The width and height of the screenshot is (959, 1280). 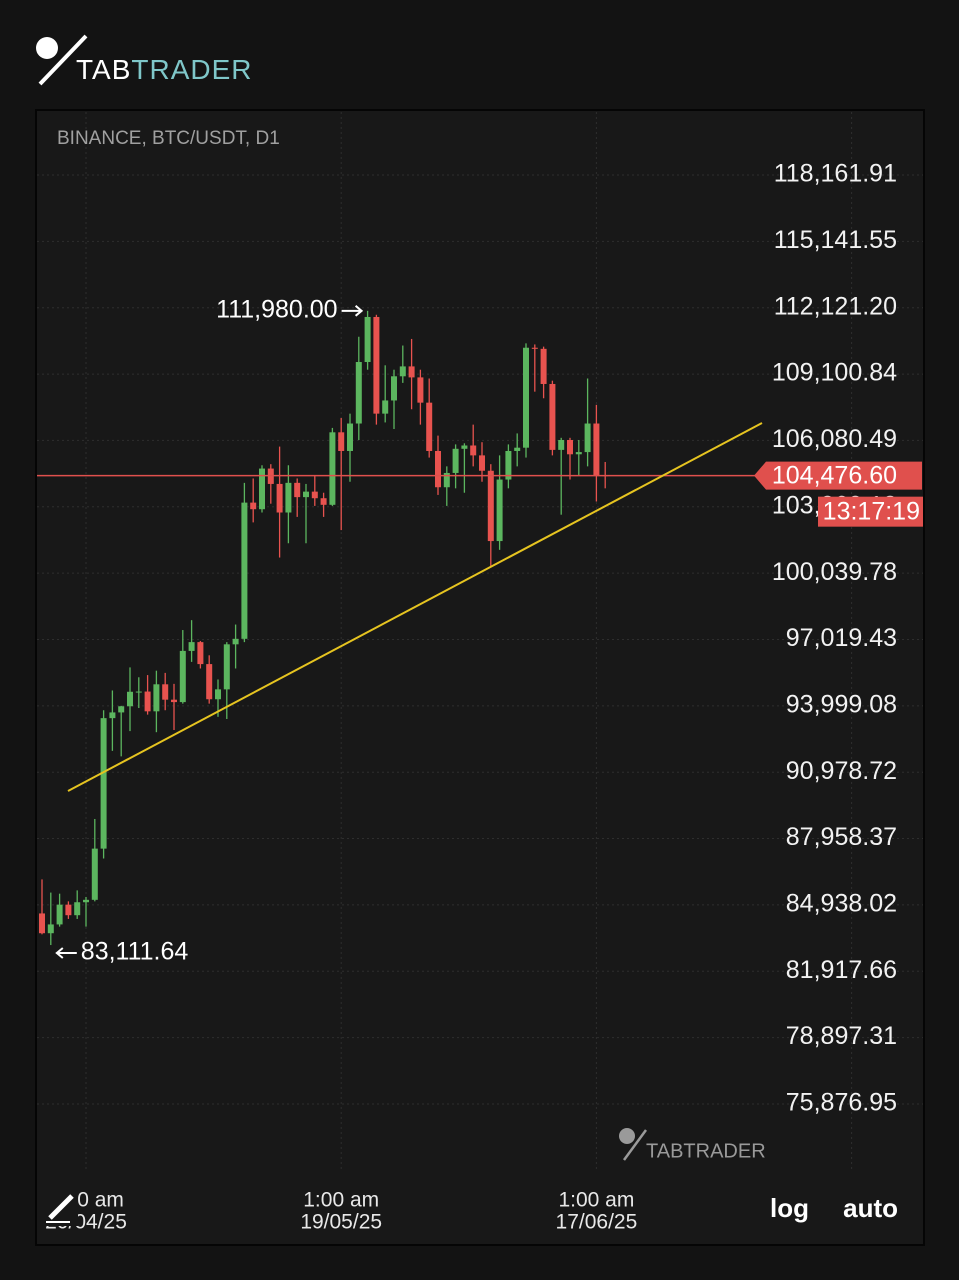 What do you see at coordinates (841, 904) in the screenshot?
I see `y-tick-label: 84,938.02` at bounding box center [841, 904].